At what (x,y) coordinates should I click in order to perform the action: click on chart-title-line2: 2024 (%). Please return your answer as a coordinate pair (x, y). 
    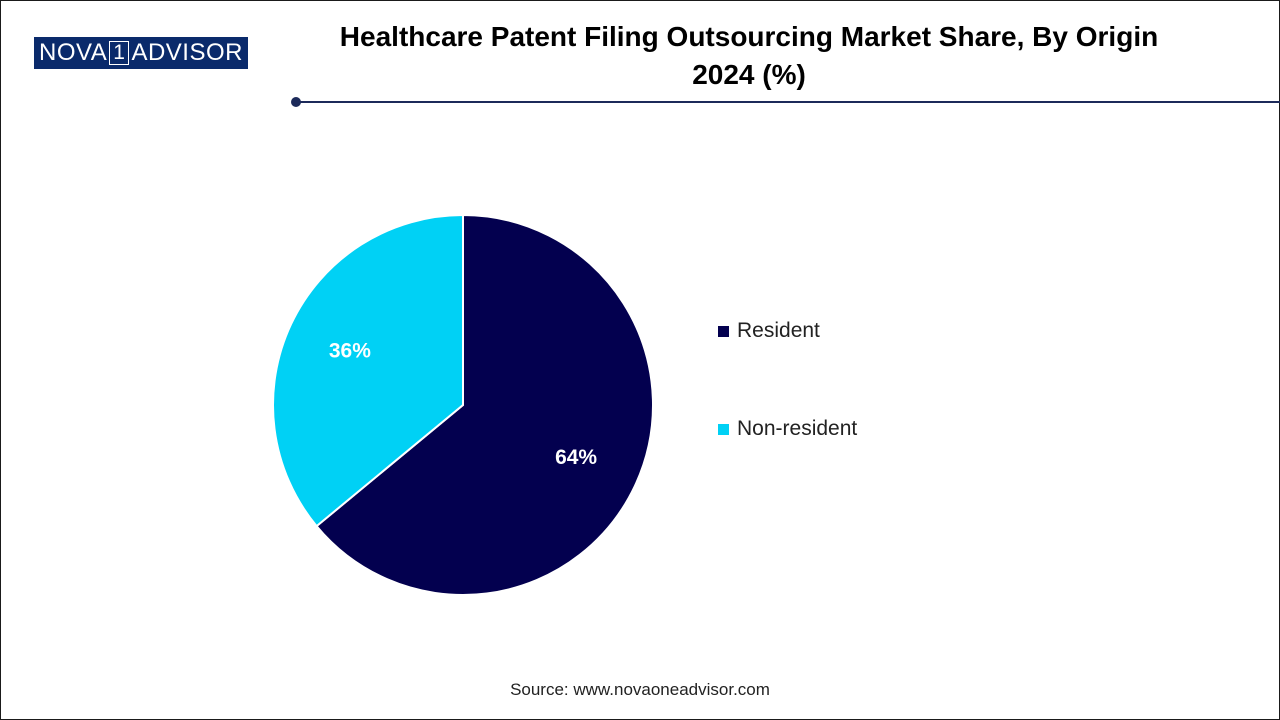
    Looking at the image, I should click on (749, 74).